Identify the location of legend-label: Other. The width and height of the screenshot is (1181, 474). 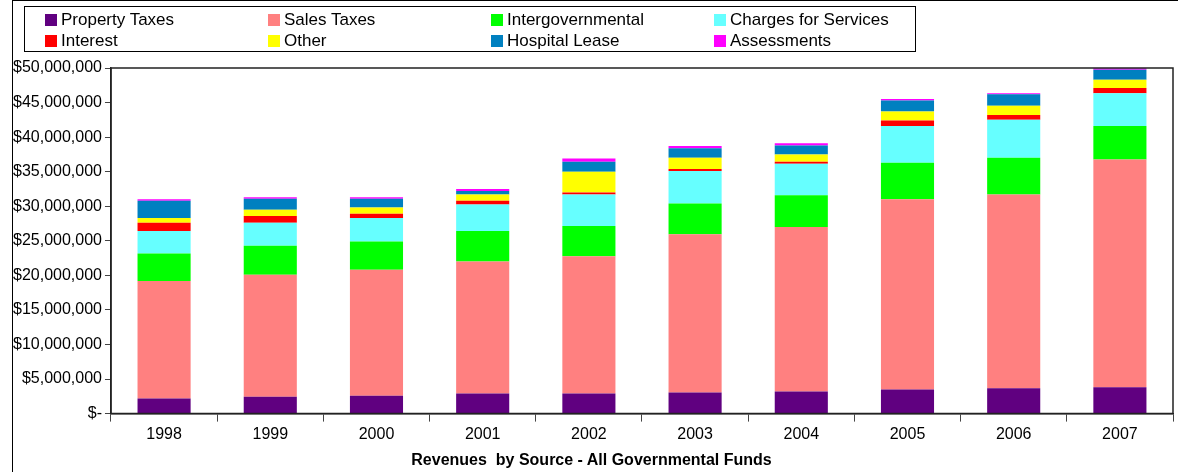
(305, 40).